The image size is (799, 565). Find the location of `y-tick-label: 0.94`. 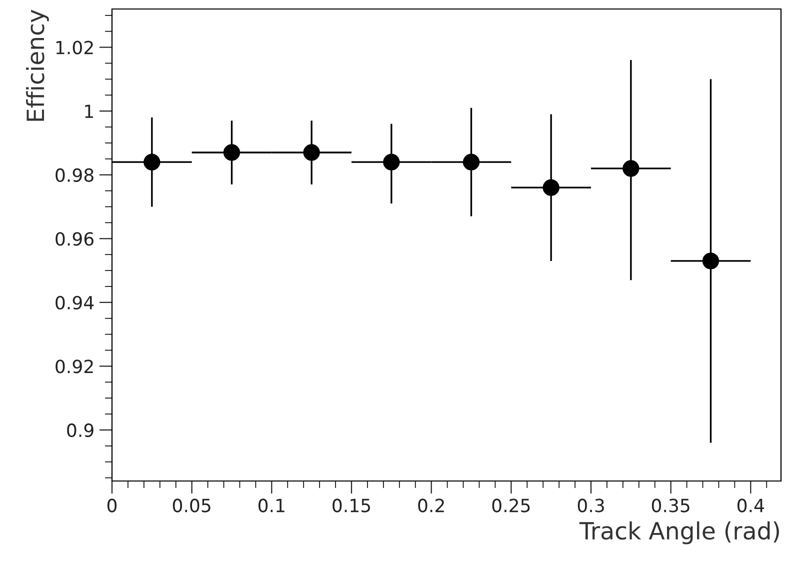

y-tick-label: 0.94 is located at coordinates (75, 303).